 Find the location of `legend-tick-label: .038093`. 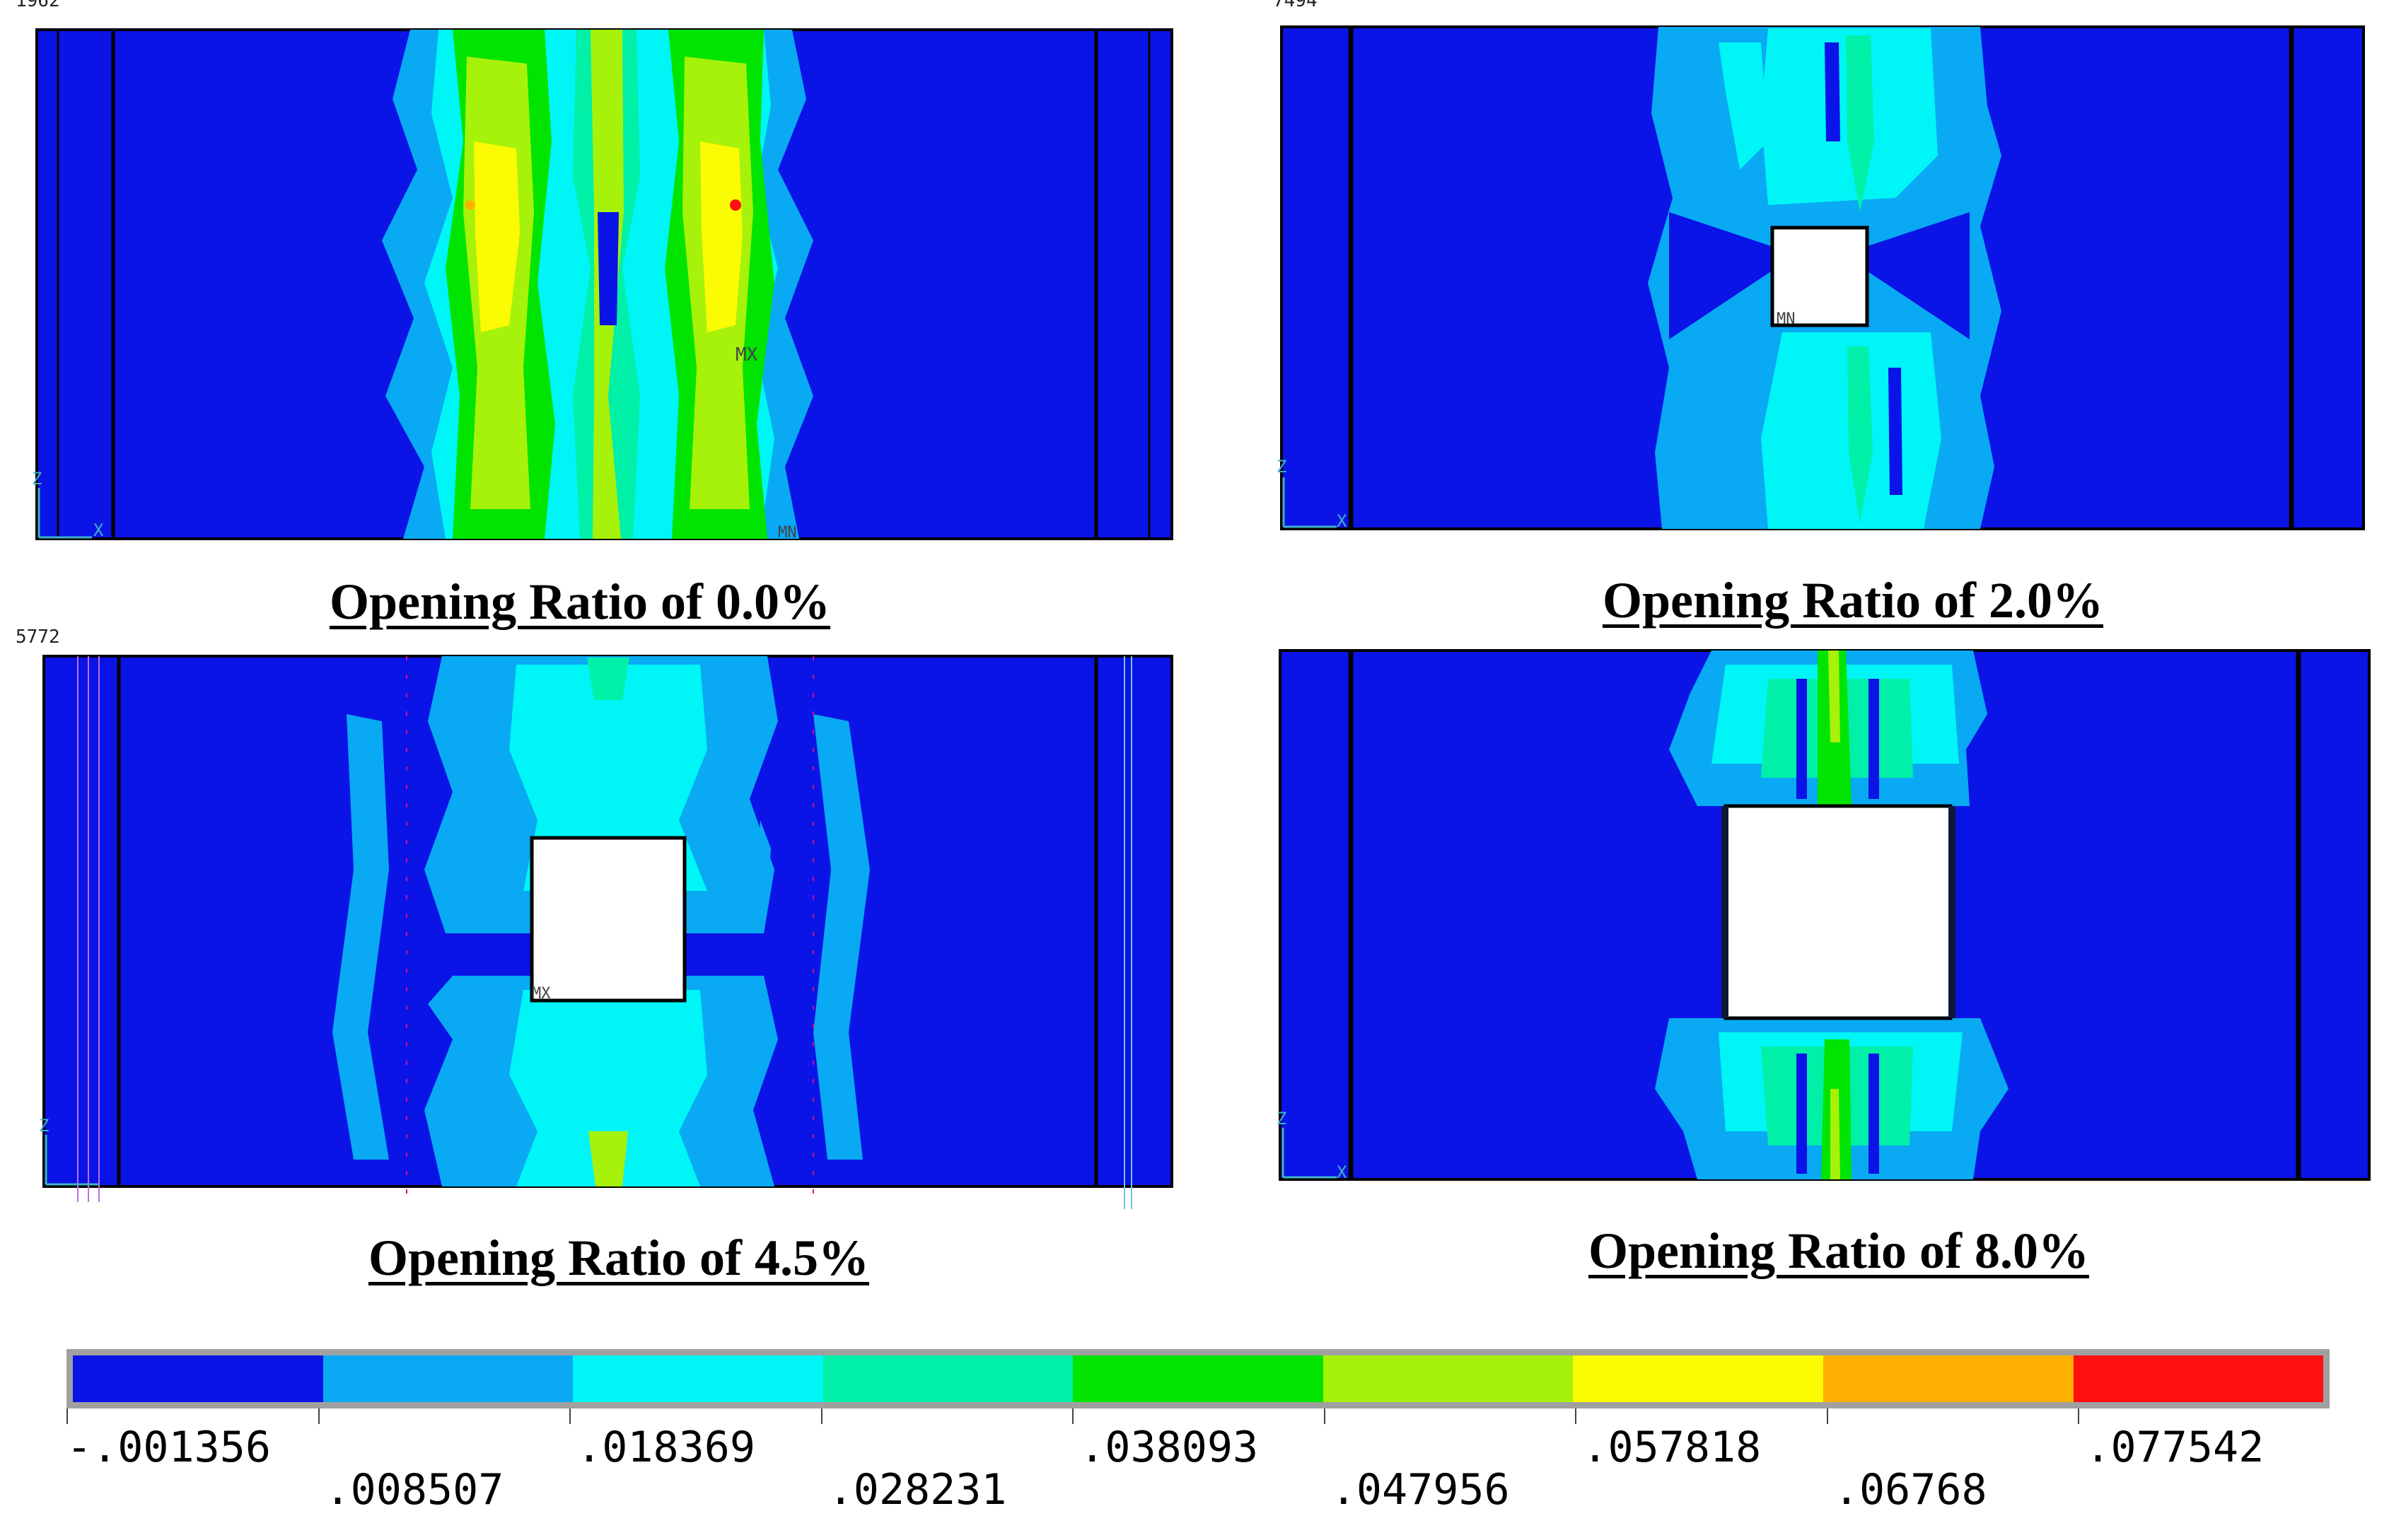

legend-tick-label: .038093 is located at coordinates (1169, 1447).